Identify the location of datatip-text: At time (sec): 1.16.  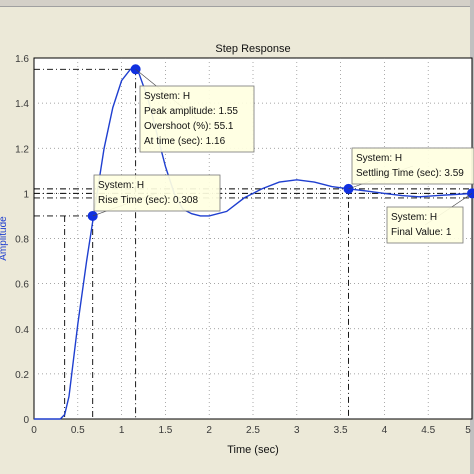
(185, 141).